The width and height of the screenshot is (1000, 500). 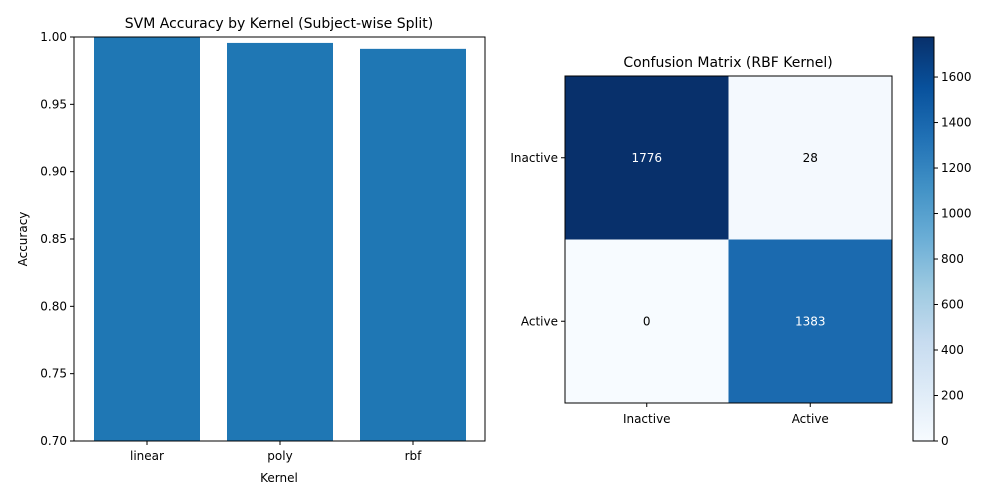 What do you see at coordinates (53, 104) in the screenshot?
I see `bar-y-tick-label: 0.95` at bounding box center [53, 104].